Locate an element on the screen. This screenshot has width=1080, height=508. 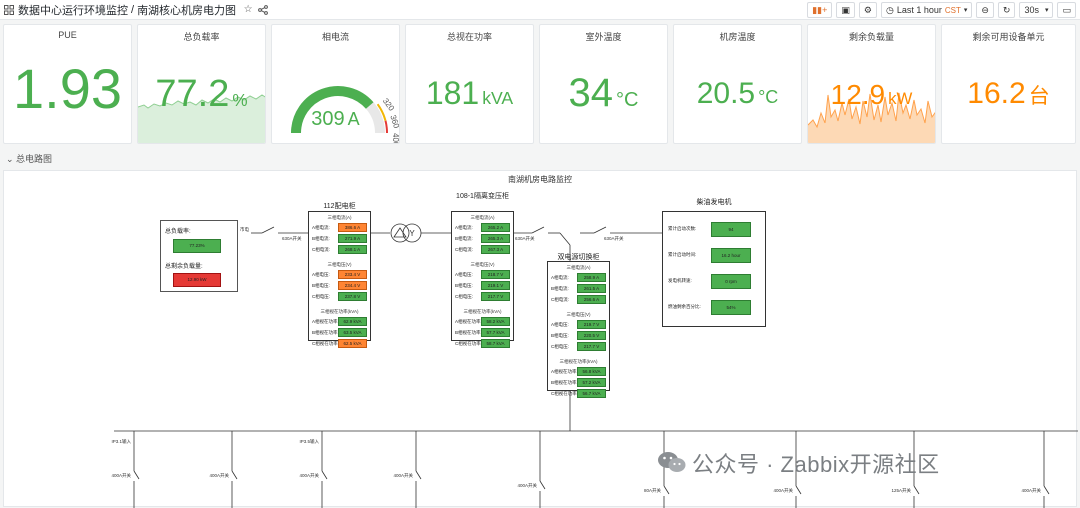
reading-value: 58.2 kVA is located at coordinates (495, 321).